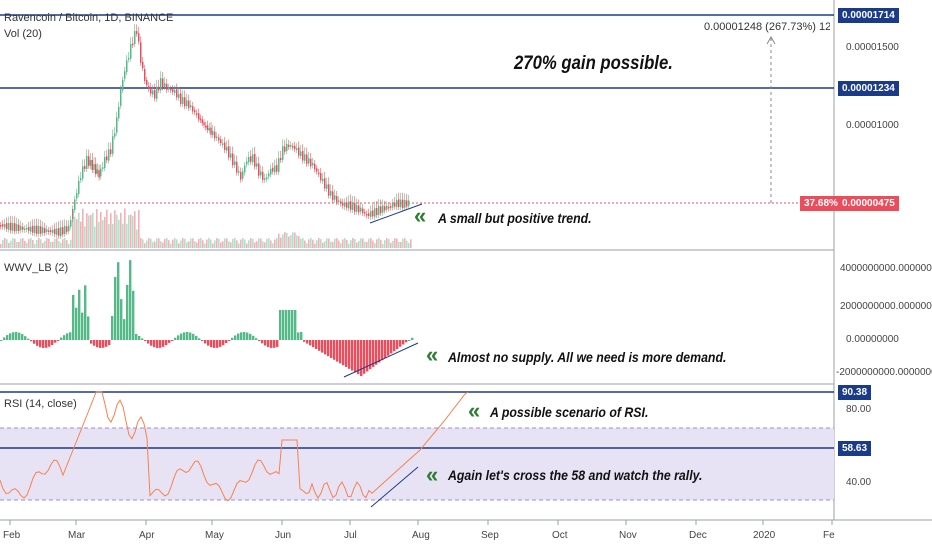  What do you see at coordinates (420, 215) in the screenshot?
I see `chevron-icon: «` at bounding box center [420, 215].